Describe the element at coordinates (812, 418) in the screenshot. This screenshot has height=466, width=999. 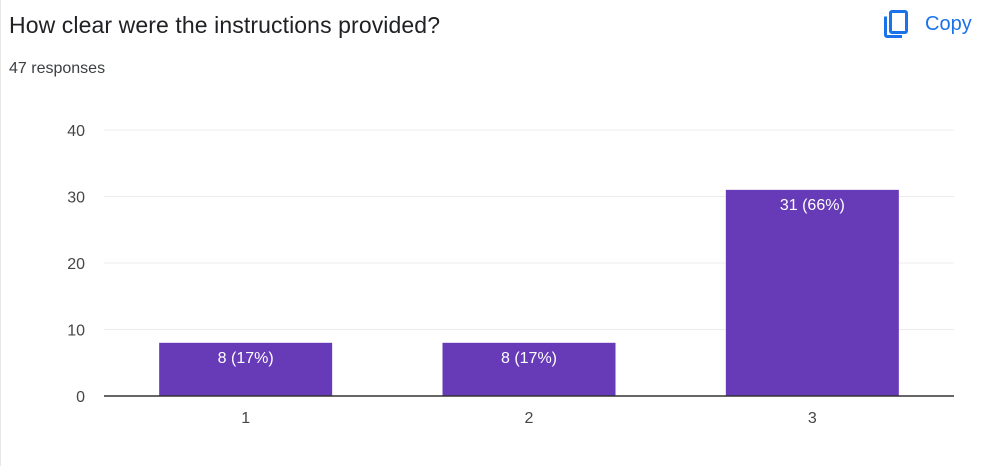
I see `x-tick-label: 3` at that location.